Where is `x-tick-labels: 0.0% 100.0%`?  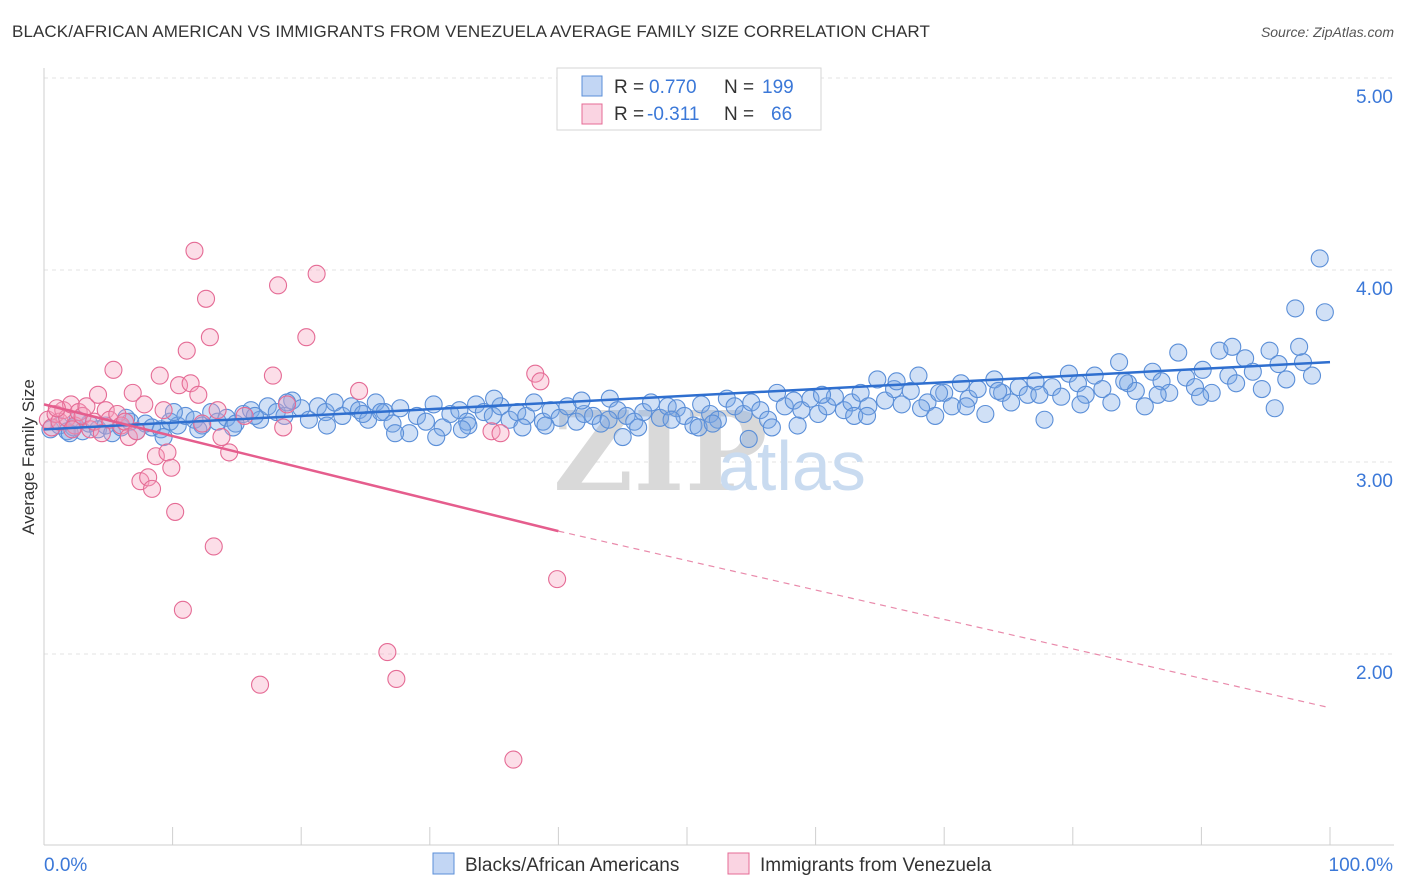
x-tick-labels: 0.0% 100.0% is located at coordinates (718, 865).